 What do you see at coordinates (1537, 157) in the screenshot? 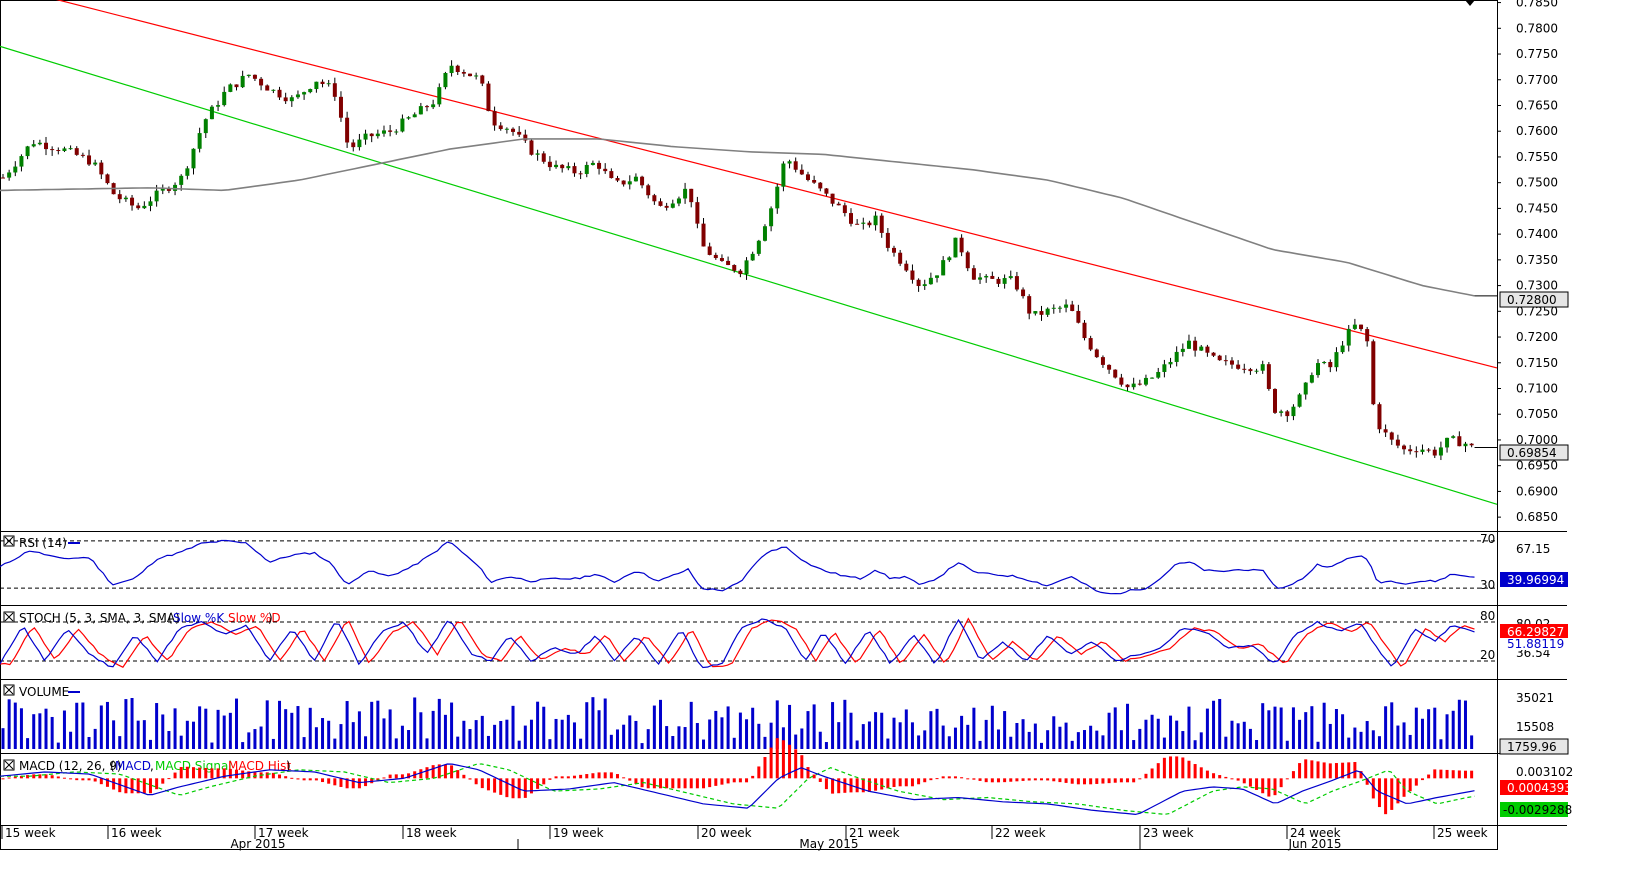
I see `price-tick-label: 0.7550` at bounding box center [1537, 157].